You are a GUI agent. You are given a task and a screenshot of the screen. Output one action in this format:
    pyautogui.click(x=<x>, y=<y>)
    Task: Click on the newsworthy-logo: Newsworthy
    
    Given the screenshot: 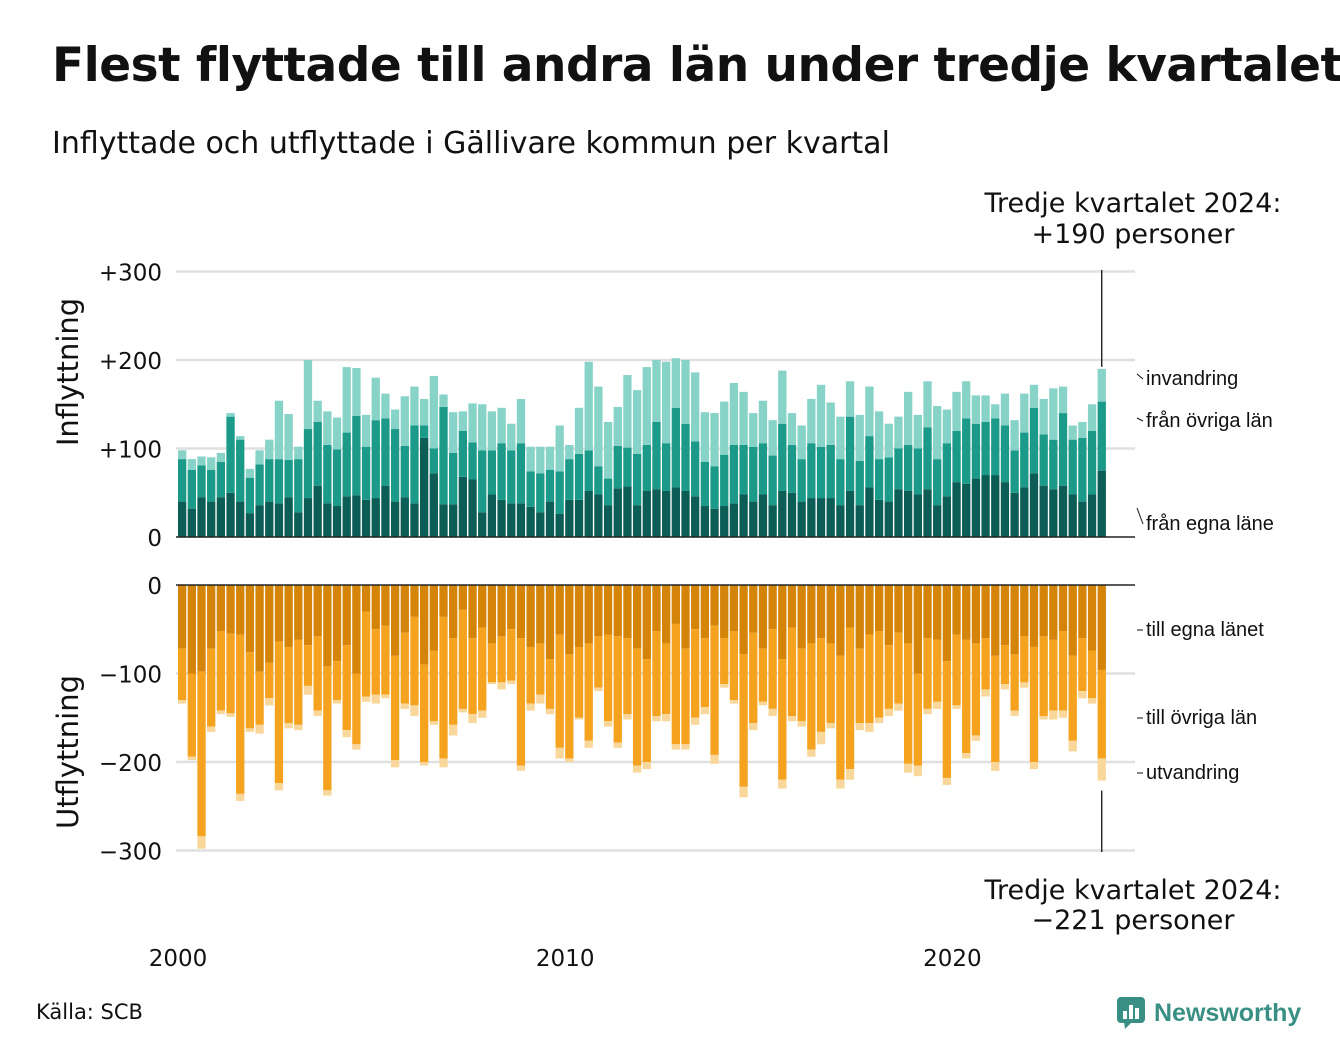 What is the action you would take?
    pyautogui.click(x=1208, y=1013)
    